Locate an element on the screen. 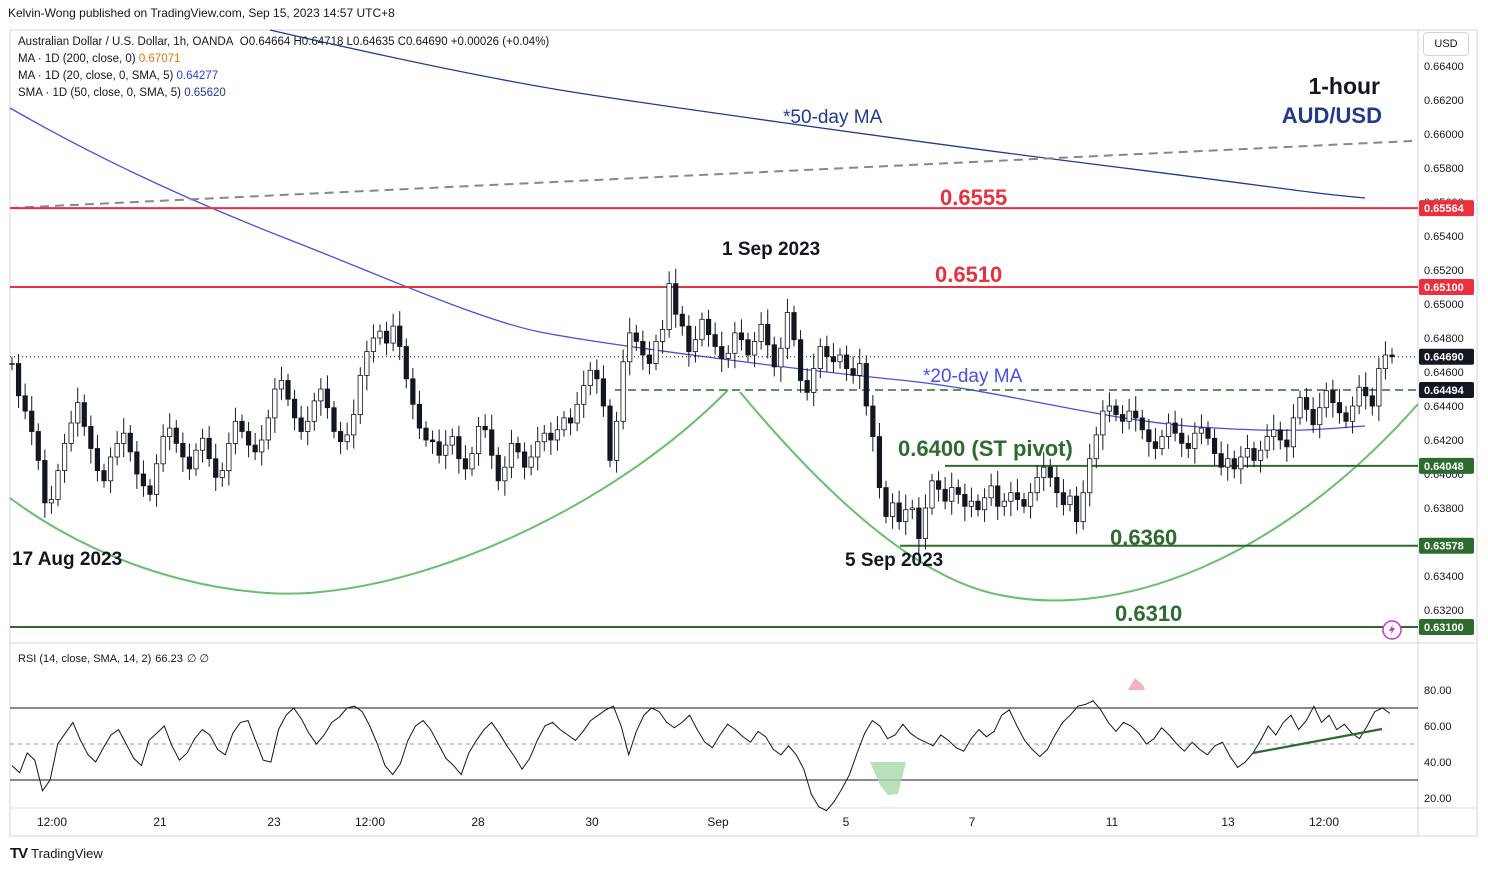  price-axis-badge-text: 0.64690 is located at coordinates (1444, 358).